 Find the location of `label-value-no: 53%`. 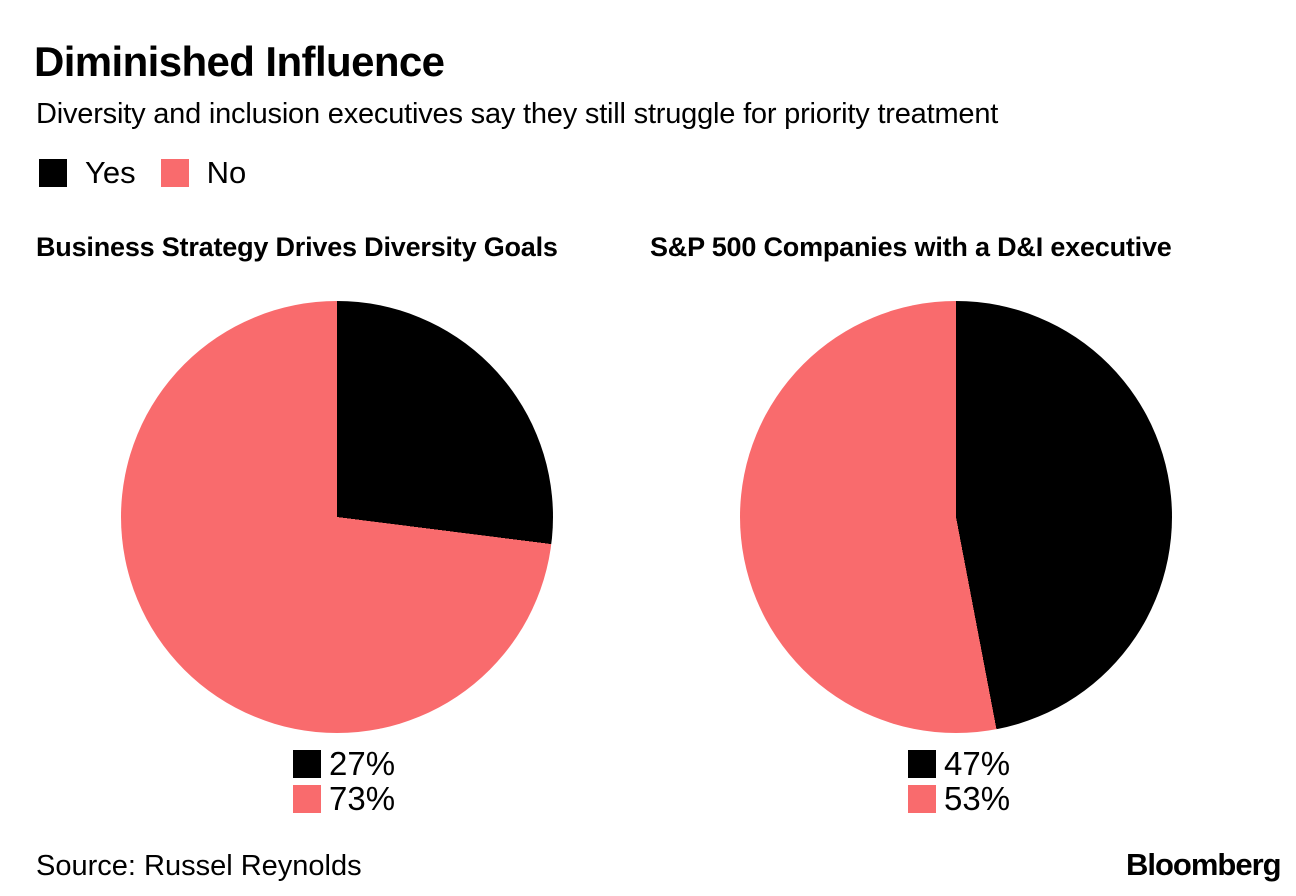

label-value-no: 53% is located at coordinates (977, 798).